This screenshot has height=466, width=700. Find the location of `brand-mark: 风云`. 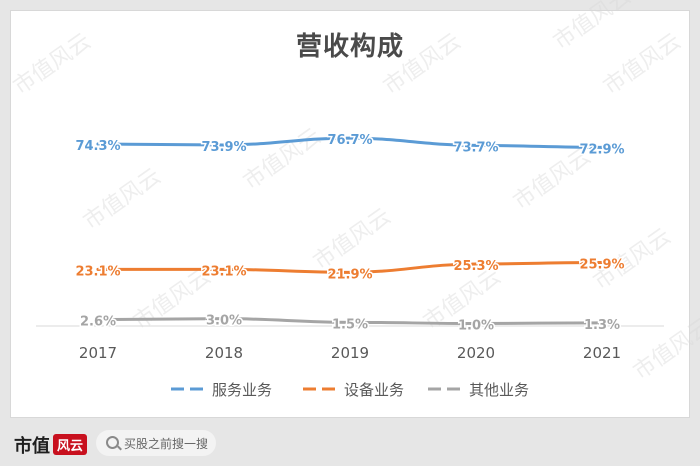

brand-mark: 风云 is located at coordinates (70, 444).